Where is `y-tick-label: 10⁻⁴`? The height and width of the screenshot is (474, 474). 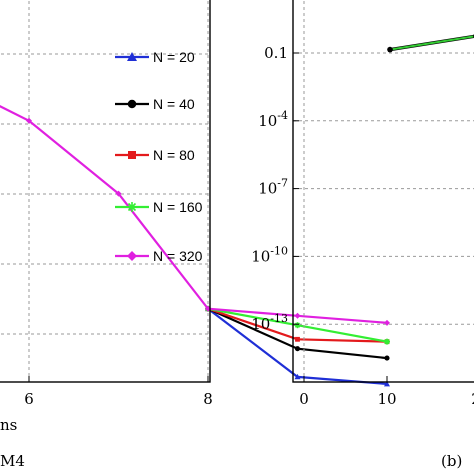 y-tick-label: 10⁻⁴ is located at coordinates (273, 119).